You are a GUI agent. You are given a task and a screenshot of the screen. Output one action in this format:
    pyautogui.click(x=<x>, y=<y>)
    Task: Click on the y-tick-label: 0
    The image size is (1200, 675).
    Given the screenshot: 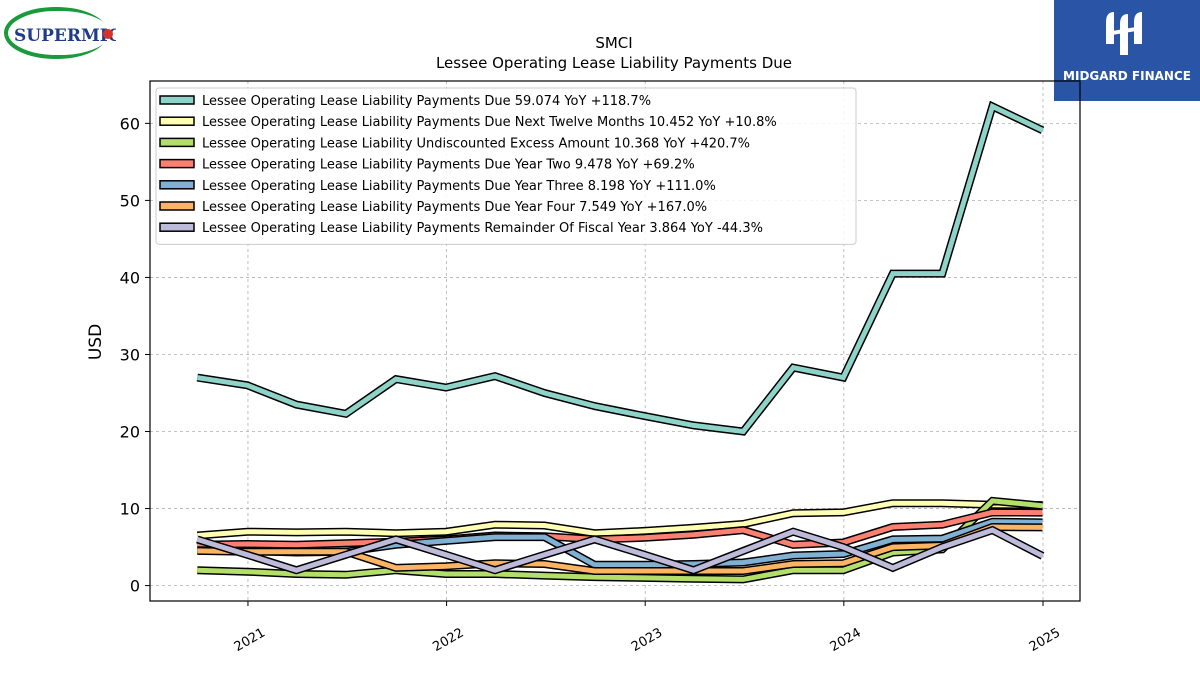 What is the action you would take?
    pyautogui.click(x=135, y=586)
    